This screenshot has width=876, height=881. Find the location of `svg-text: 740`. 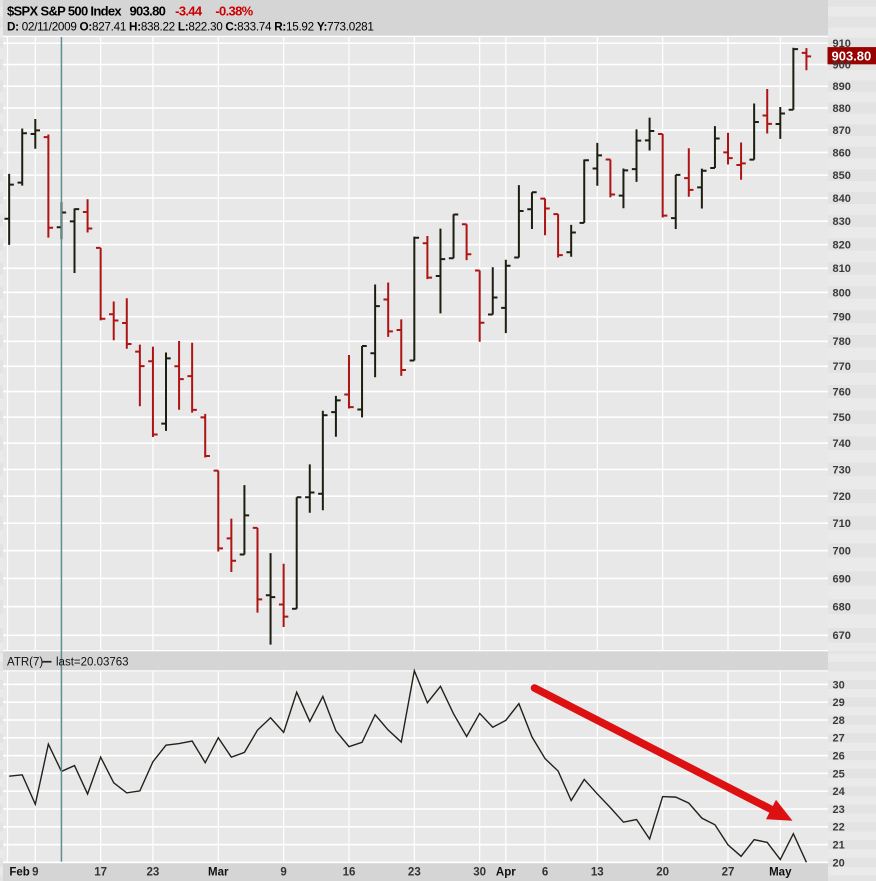

svg-text: 740 is located at coordinates (842, 444).